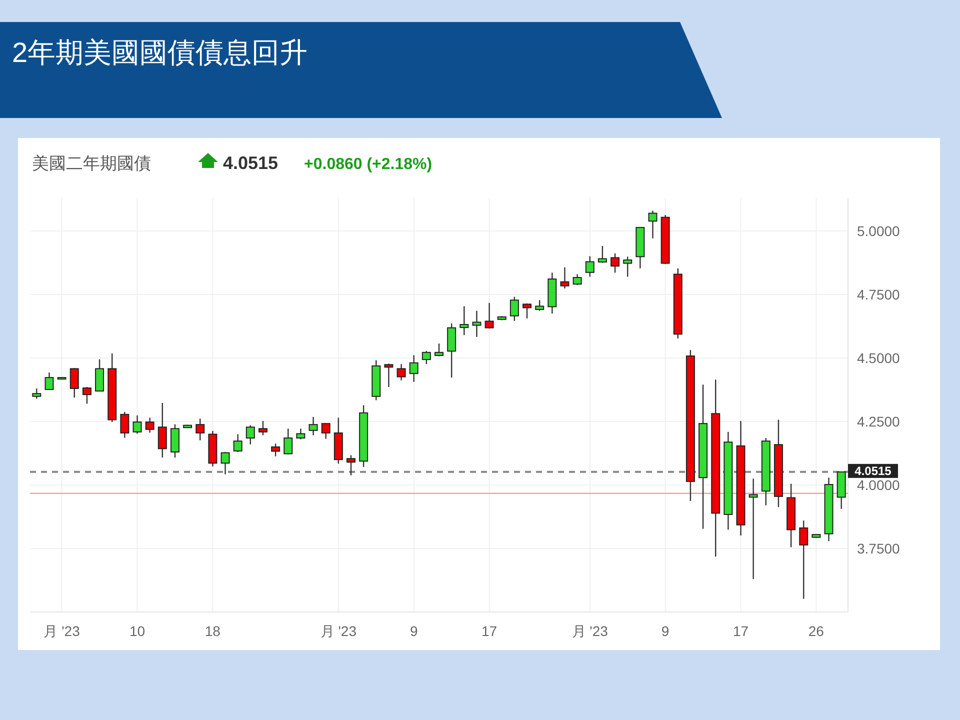 The image size is (960, 720). I want to click on y-tick-label: 4.0000, so click(878, 484).